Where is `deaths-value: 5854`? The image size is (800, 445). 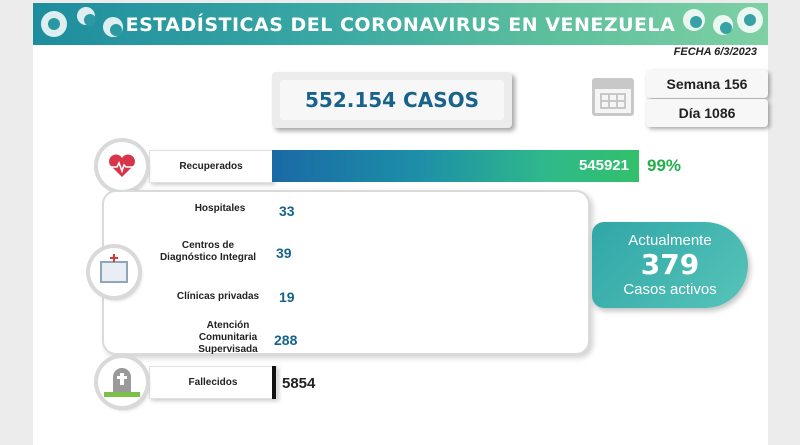 deaths-value: 5854 is located at coordinates (299, 383).